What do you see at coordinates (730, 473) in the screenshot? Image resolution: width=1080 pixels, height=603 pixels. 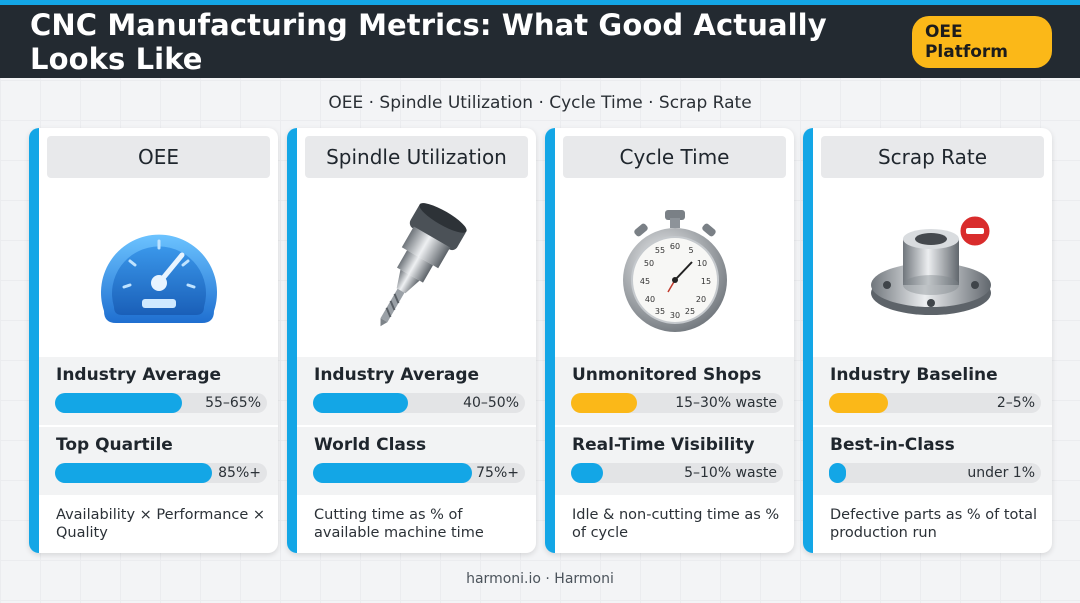 I see `metric-value: 5–10% waste` at bounding box center [730, 473].